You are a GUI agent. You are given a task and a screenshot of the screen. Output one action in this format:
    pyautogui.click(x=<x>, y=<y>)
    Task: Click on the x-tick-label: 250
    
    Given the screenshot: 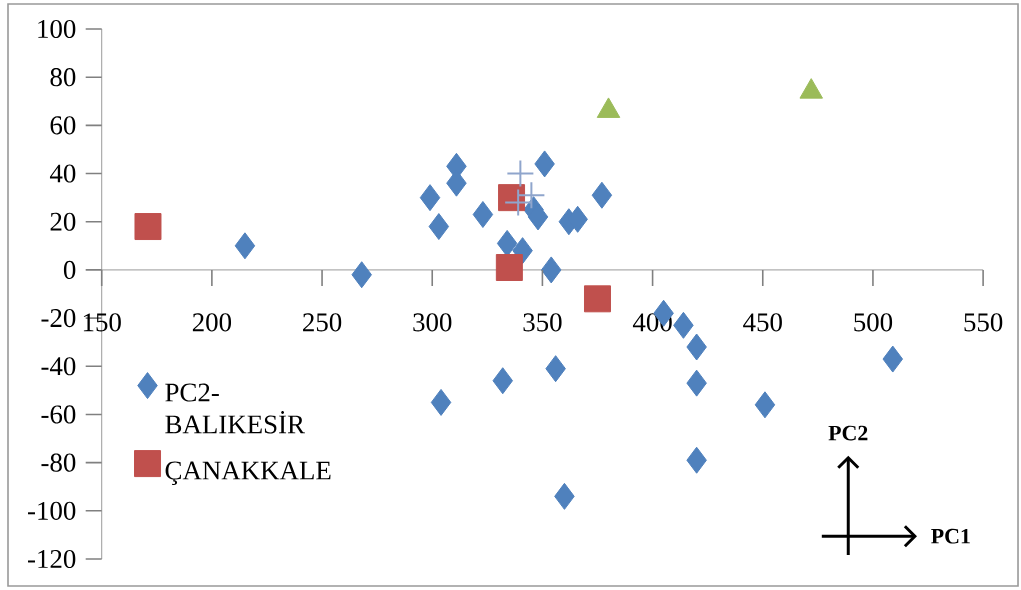 What is the action you would take?
    pyautogui.click(x=322, y=322)
    